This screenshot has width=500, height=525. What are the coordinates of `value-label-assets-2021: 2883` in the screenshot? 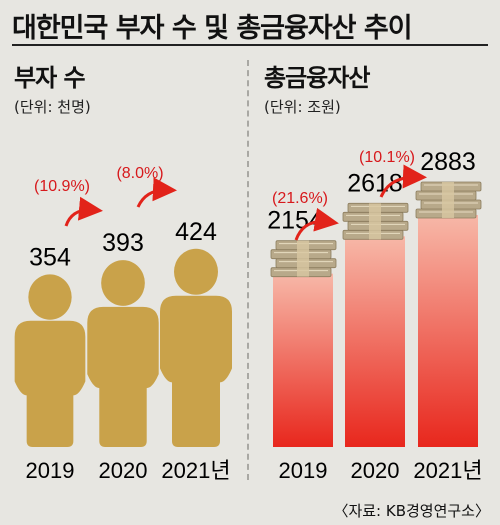 It's located at (448, 162).